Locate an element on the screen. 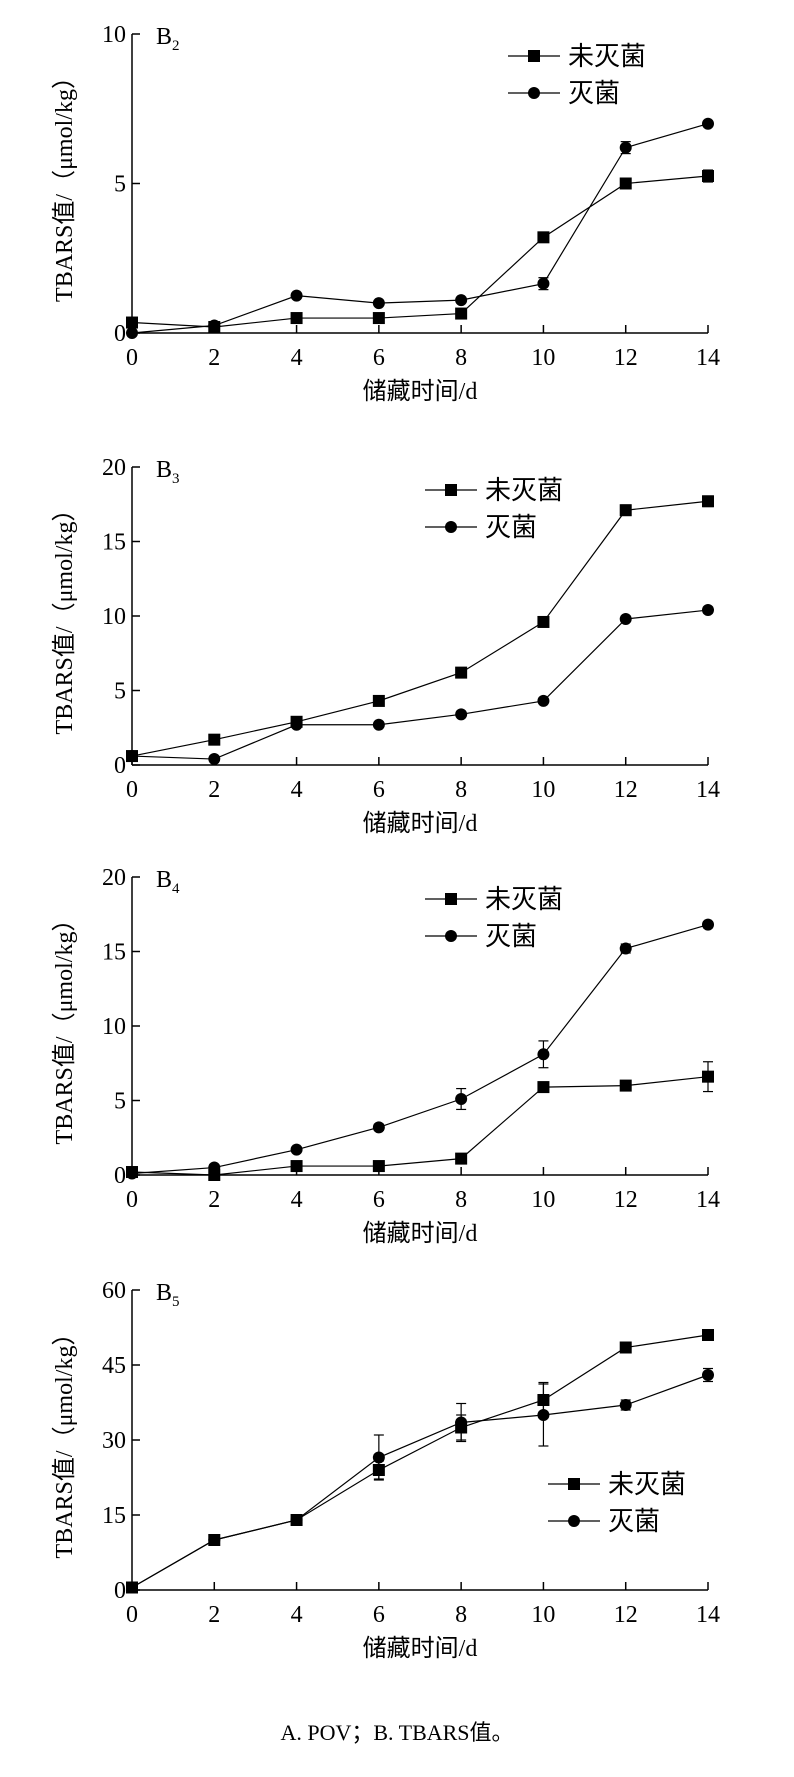 Image resolution: width=794 pixels, height=1777 pixels. panel-title-subscript: 2 is located at coordinates (176, 46).